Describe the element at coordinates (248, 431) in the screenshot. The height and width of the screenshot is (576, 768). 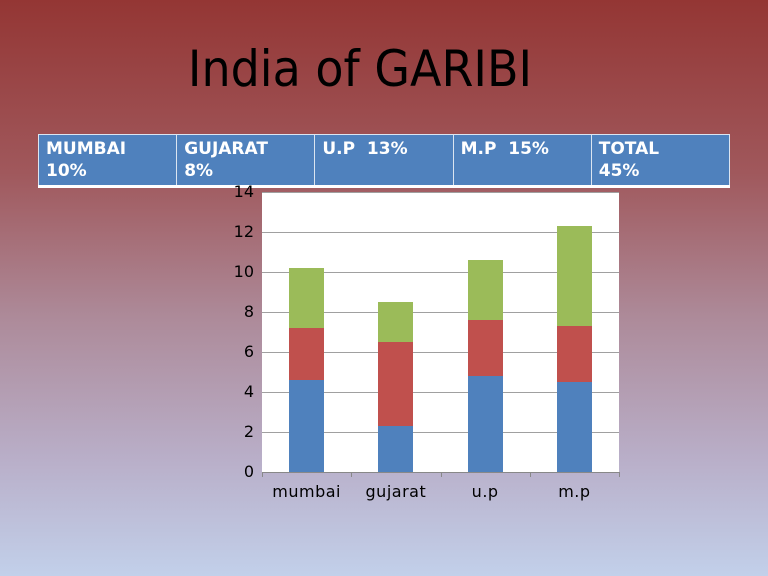
I see `y-tick-label: 2` at that location.